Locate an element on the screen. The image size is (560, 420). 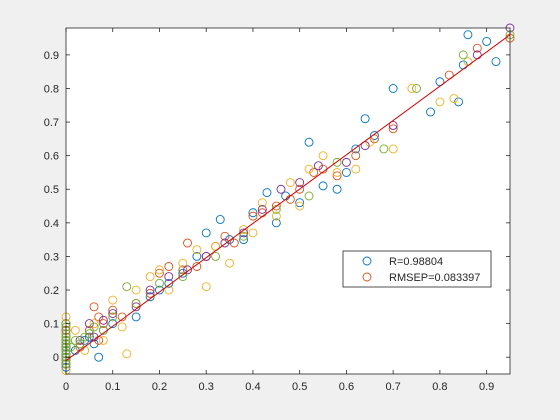
x-tick-label: 0.8 is located at coordinates (439, 387).